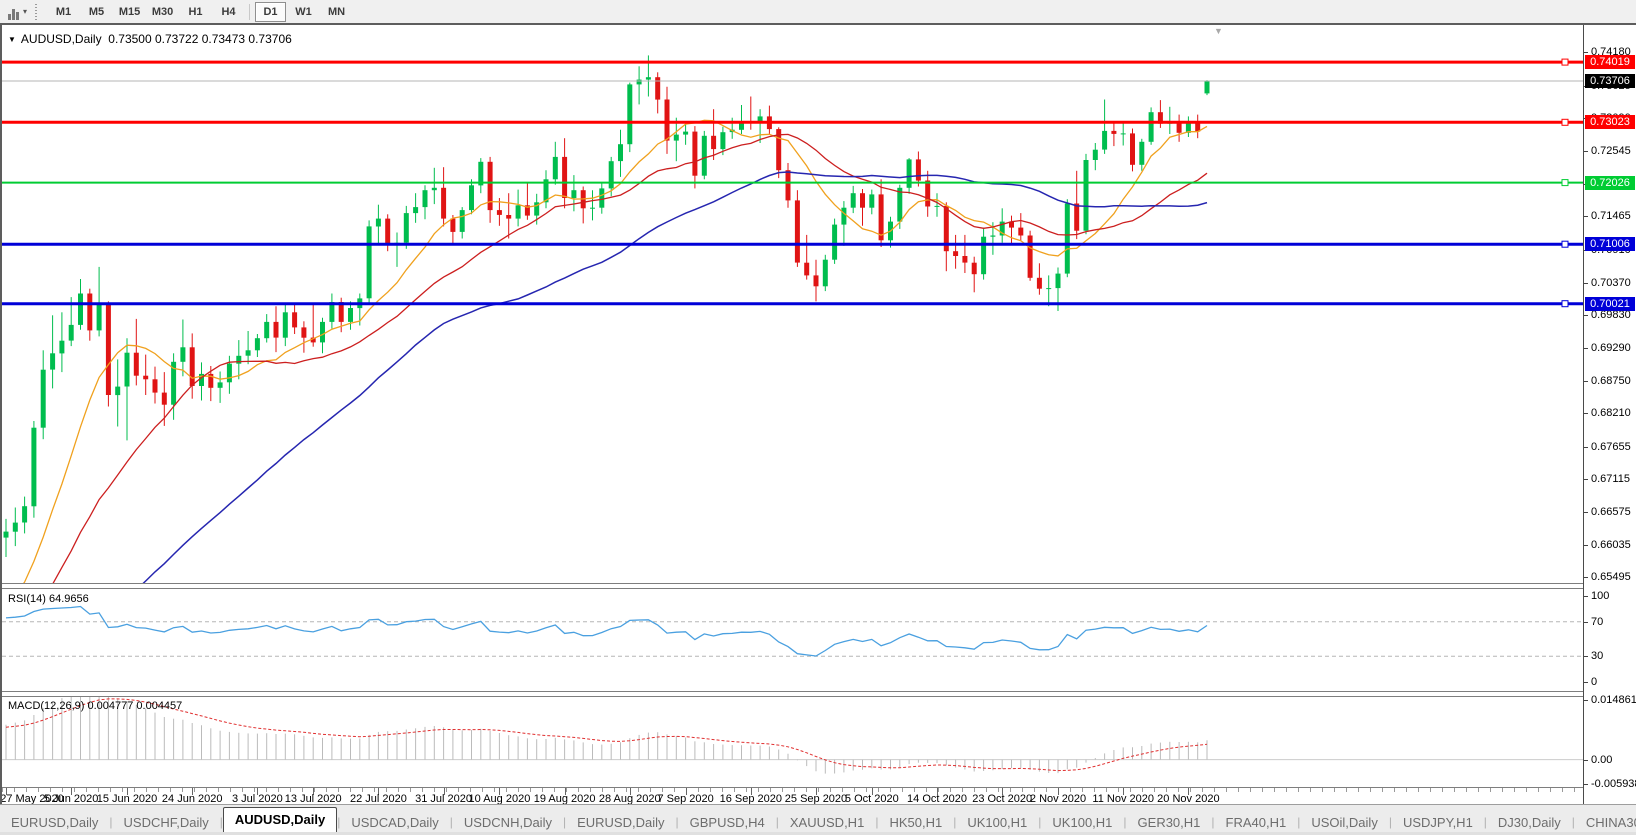 This screenshot has width=1636, height=835. I want to click on collapse-triangle-icon: ▼, so click(12, 39).